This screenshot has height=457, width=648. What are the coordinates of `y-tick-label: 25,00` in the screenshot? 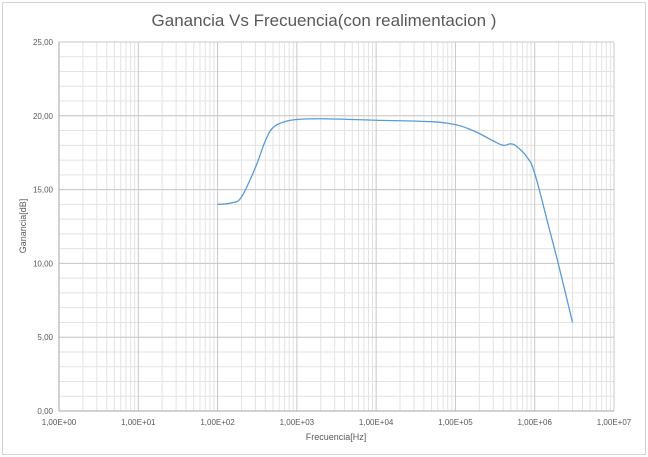 It's located at (43, 42).